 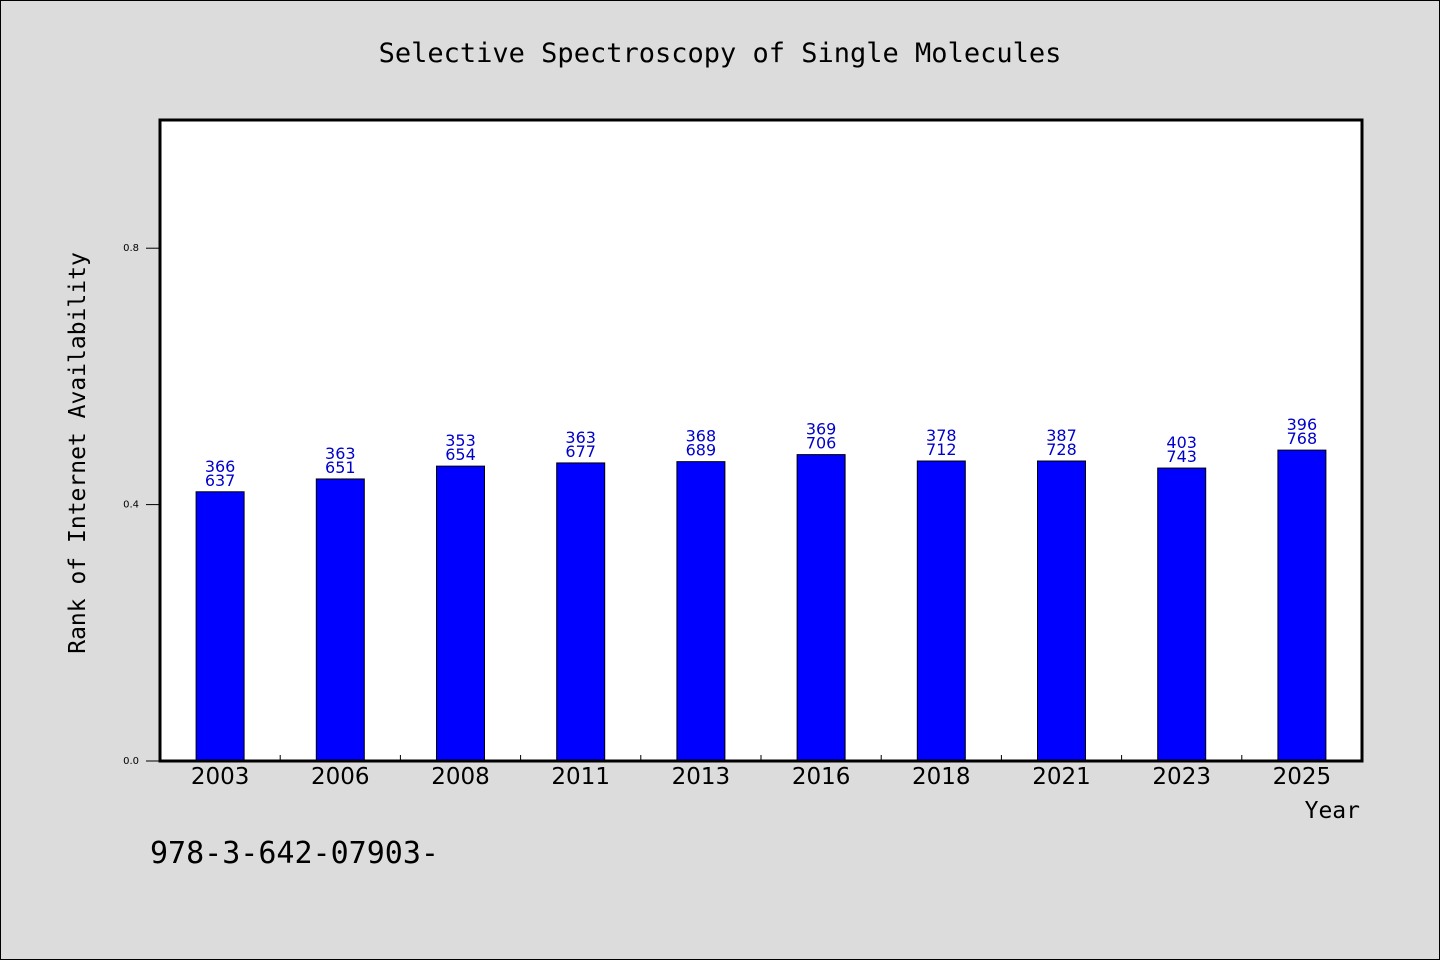 I want to click on x-tick-label-2006: 2006, so click(x=340, y=777).